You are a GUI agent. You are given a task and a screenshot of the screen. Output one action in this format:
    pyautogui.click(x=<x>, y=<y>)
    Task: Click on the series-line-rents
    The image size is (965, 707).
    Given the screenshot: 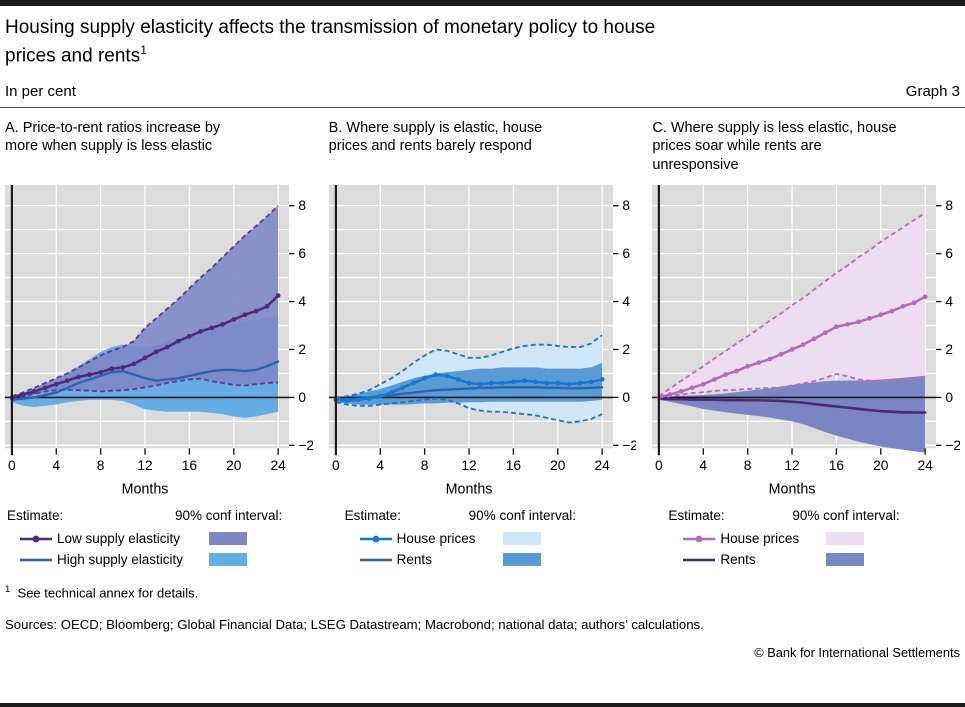 What is the action you would take?
    pyautogui.click(x=792, y=405)
    